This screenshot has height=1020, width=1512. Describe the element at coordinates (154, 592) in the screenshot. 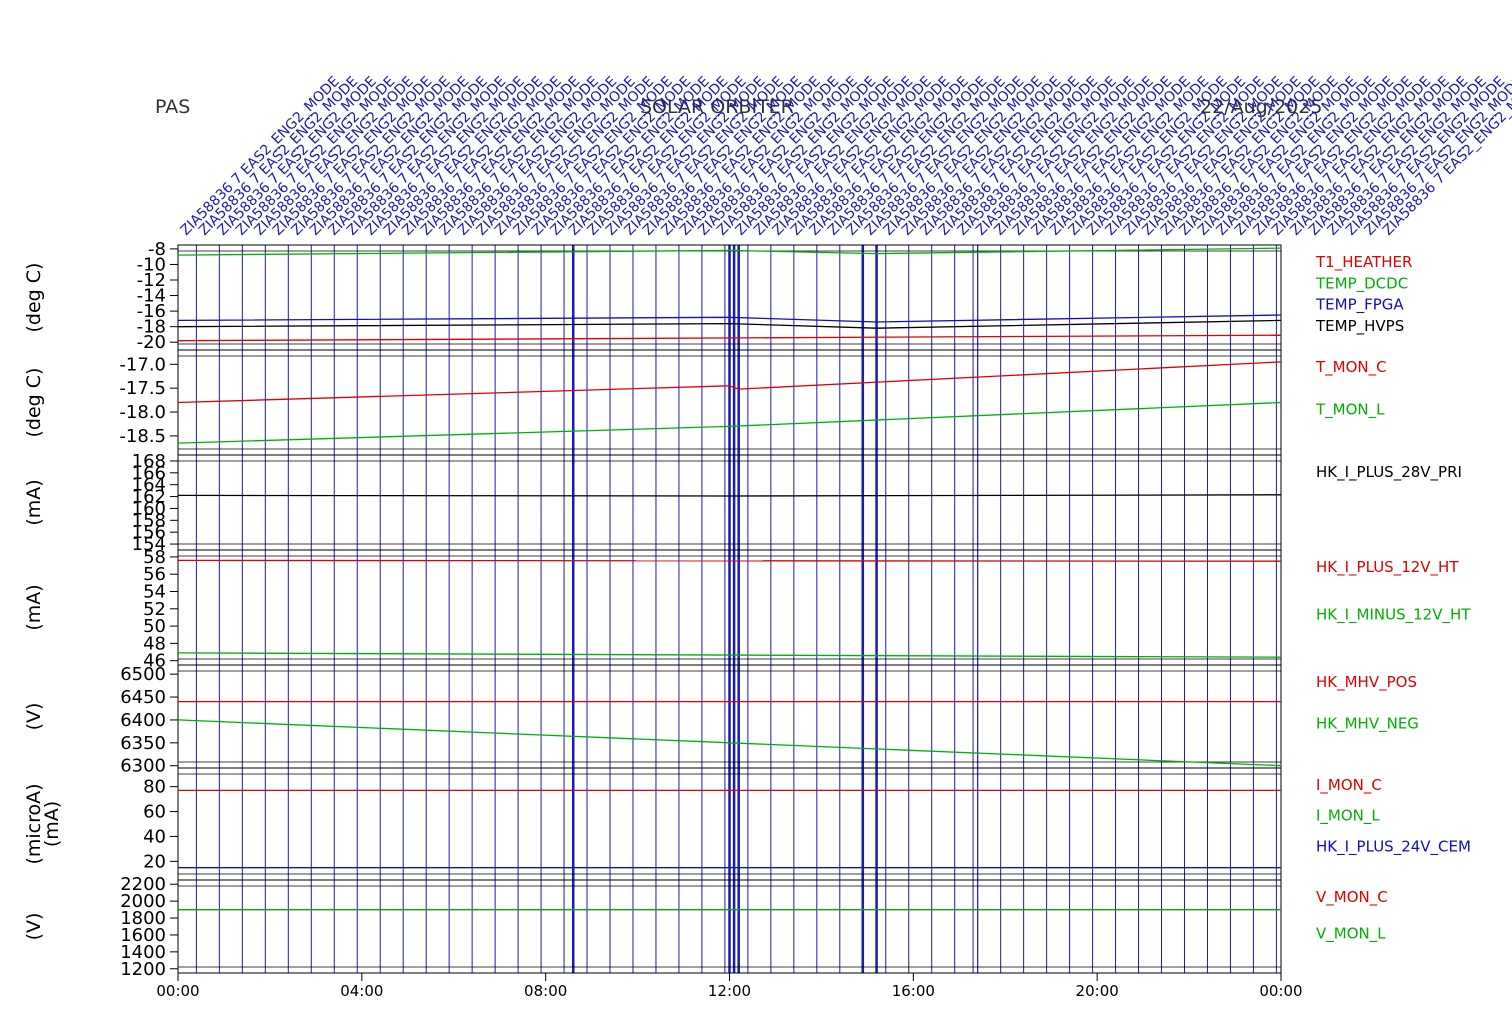

I see `y-tick-label: 54` at that location.